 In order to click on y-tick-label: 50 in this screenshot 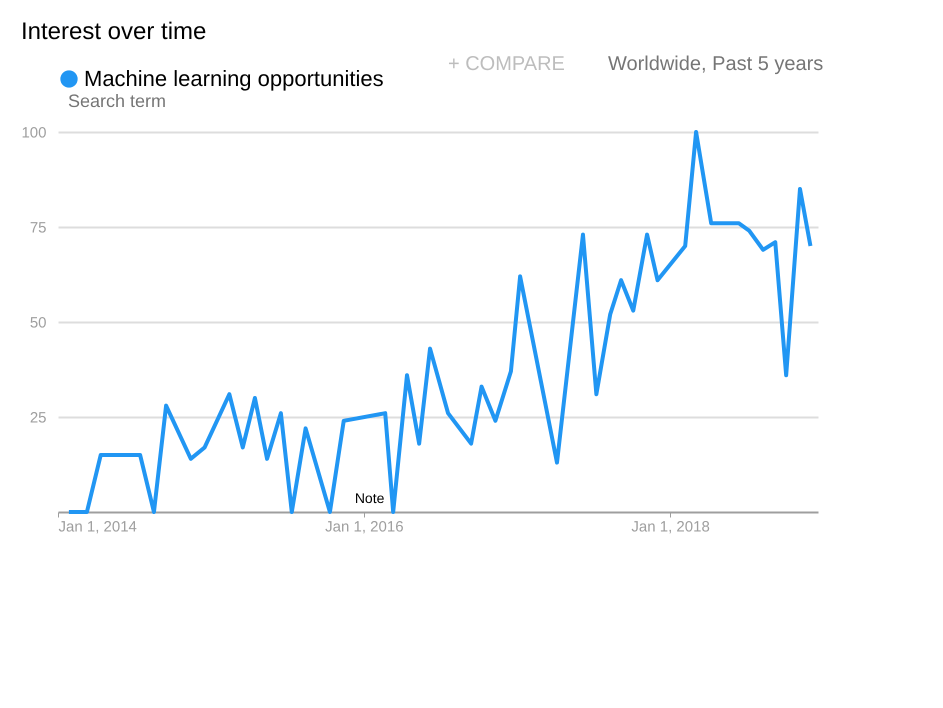, I will do `click(38, 323)`.